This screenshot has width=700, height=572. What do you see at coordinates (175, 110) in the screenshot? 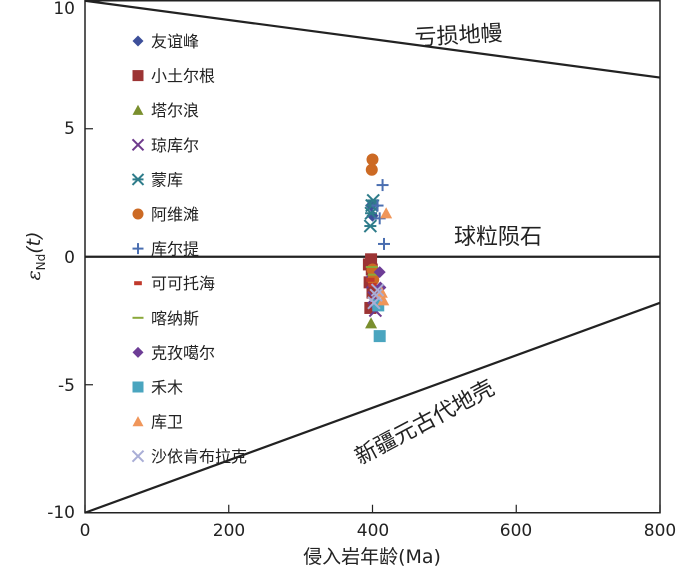
I see `legend-label-2: 塔尔浪` at bounding box center [175, 110].